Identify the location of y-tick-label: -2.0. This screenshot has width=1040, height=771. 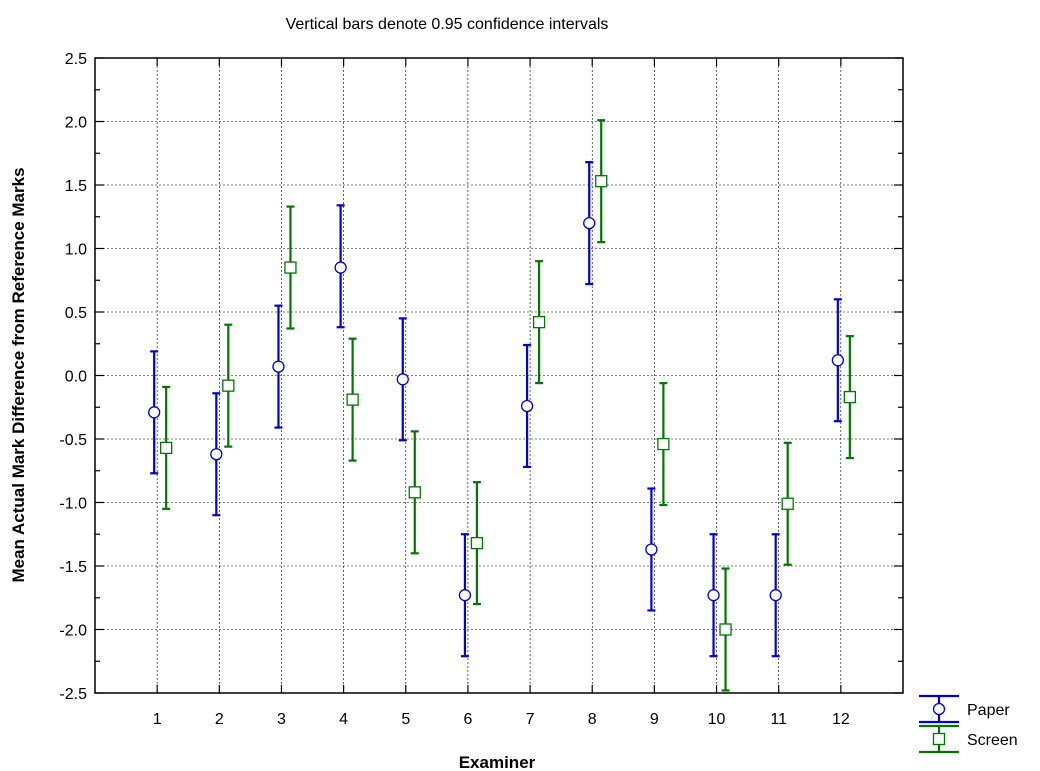
(73, 631).